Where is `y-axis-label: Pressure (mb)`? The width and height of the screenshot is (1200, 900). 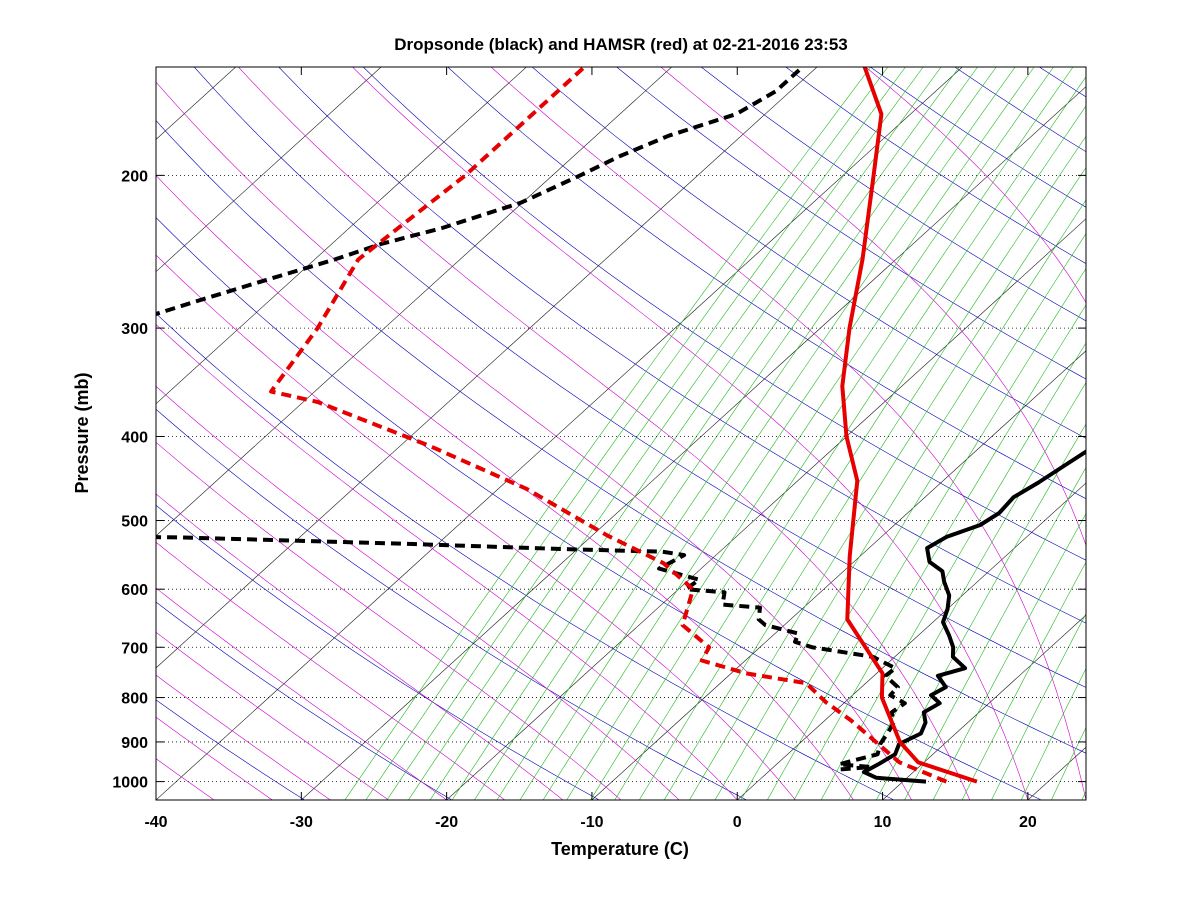 y-axis-label: Pressure (mb) is located at coordinates (82, 432).